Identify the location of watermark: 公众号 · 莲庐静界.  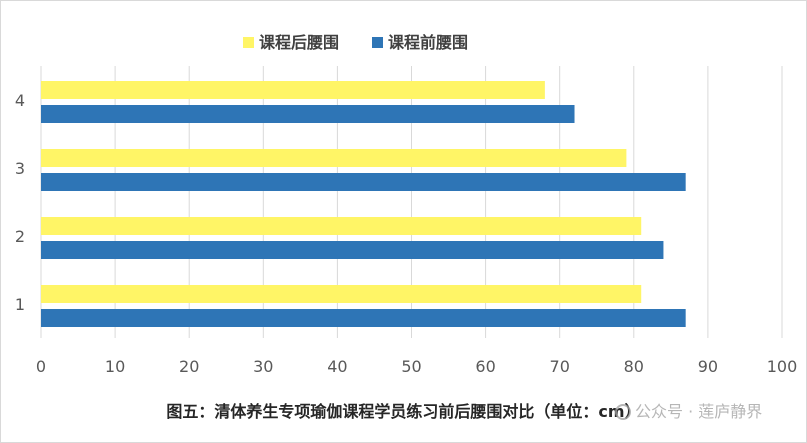
(688, 410).